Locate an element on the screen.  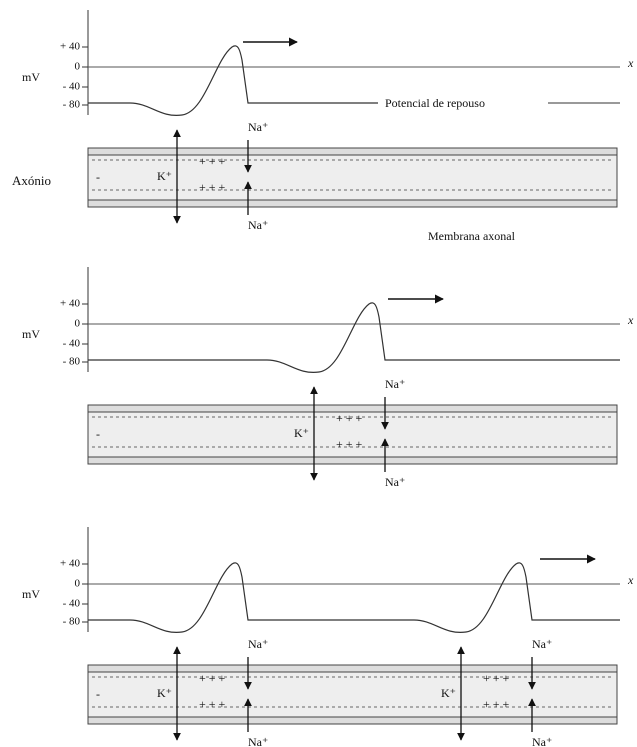
resting-label: Potencial de repouso is located at coordinates (435, 103).